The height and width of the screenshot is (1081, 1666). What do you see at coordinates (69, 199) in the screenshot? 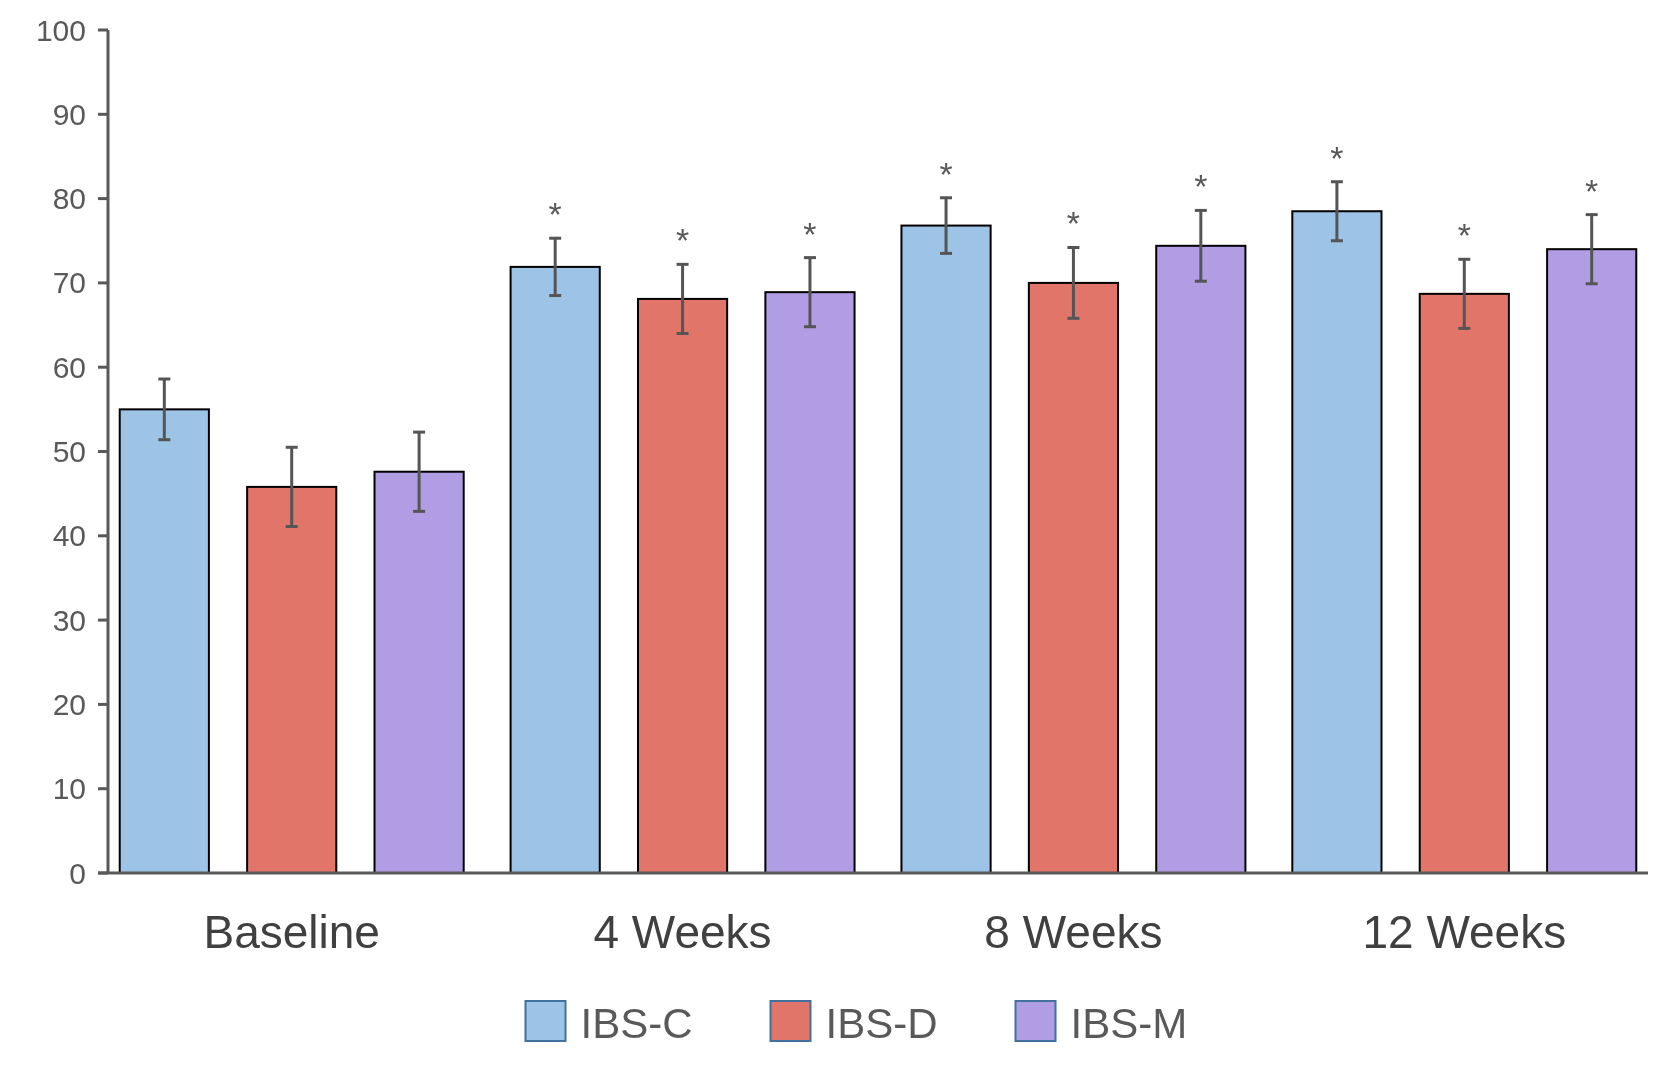
I see `y-tick-label: 80` at bounding box center [69, 199].